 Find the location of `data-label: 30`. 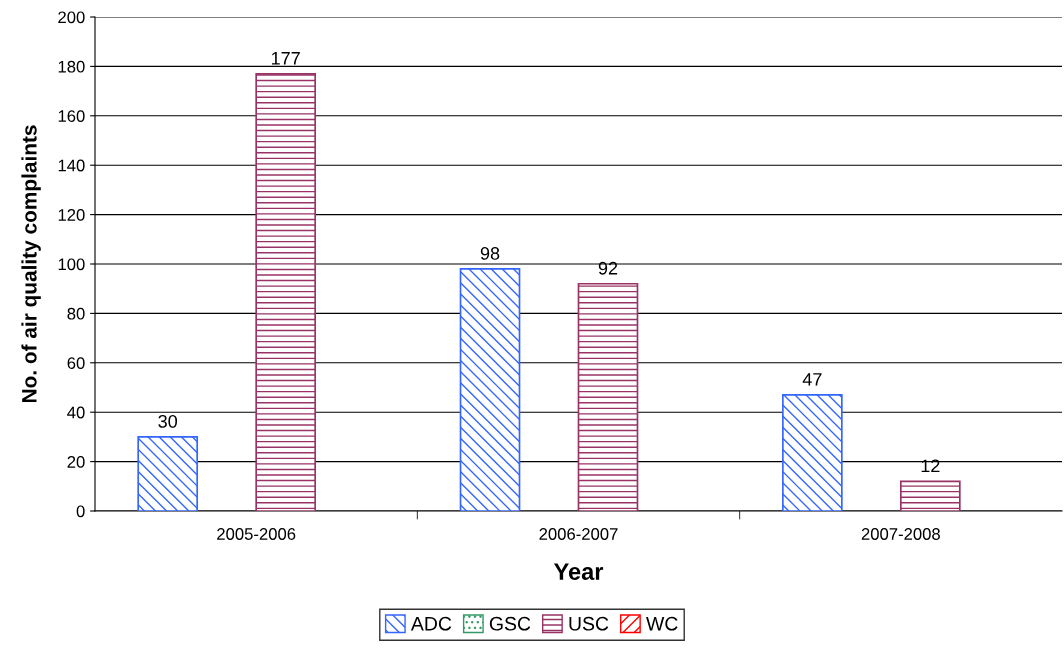

data-label: 30 is located at coordinates (168, 421).